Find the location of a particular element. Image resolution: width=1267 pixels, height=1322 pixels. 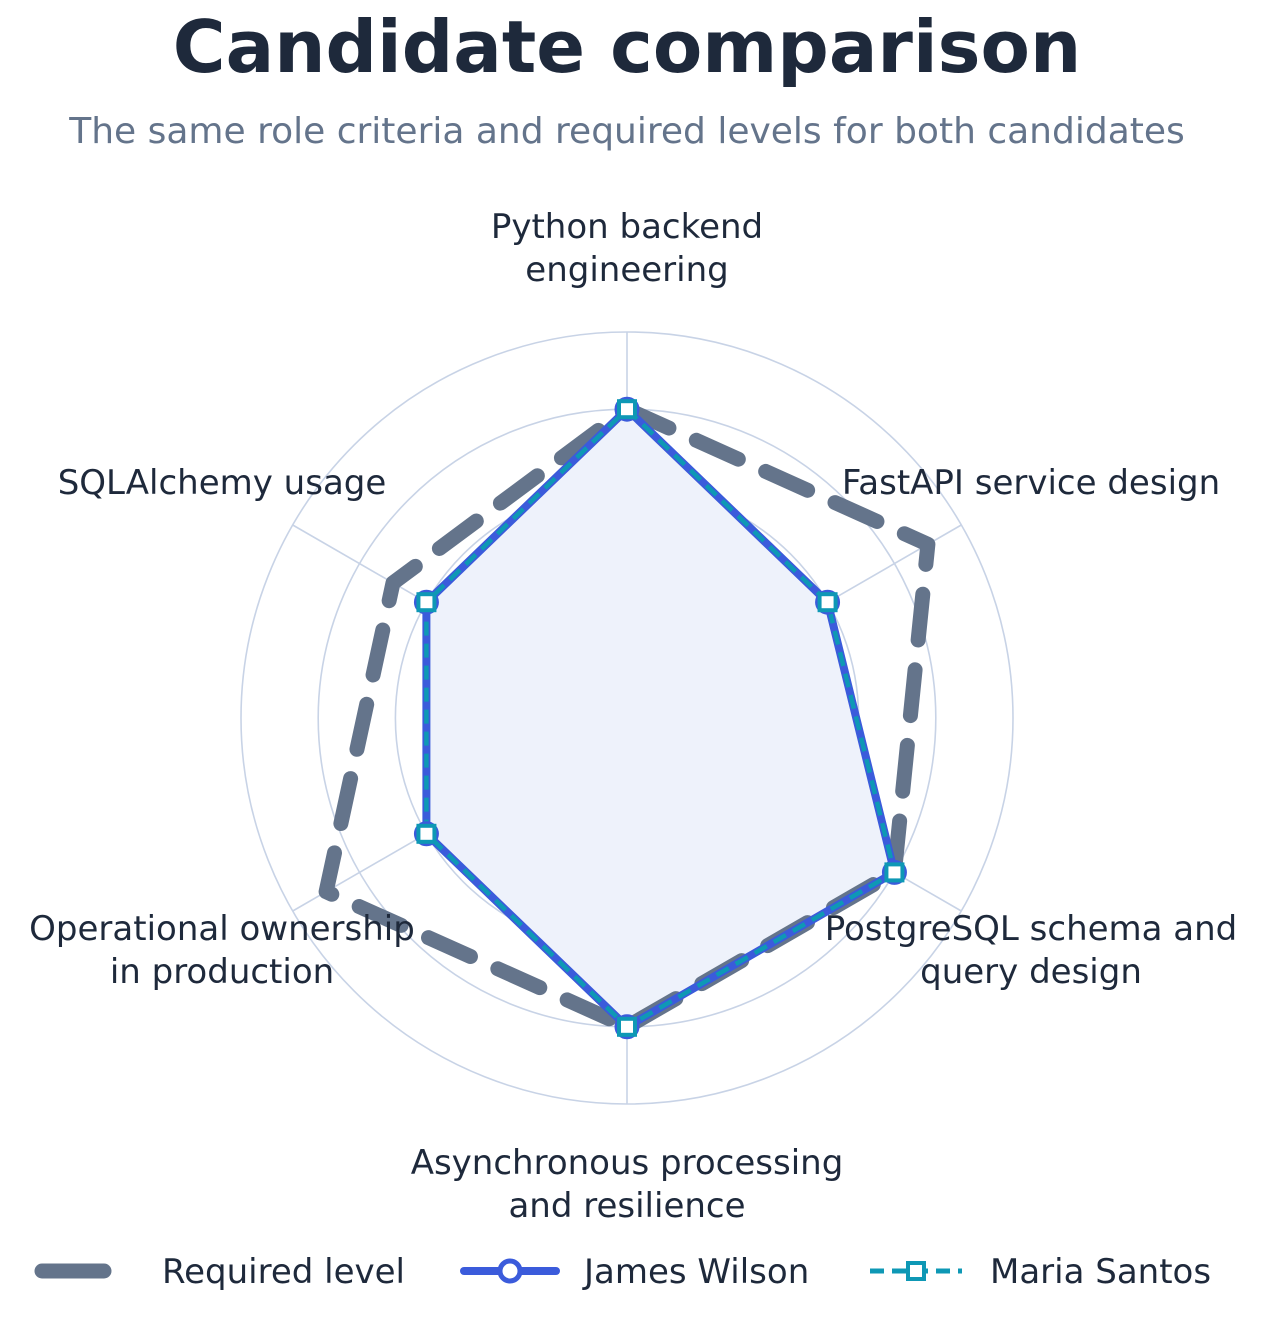

axis-label-line: SQLAlchemy usage is located at coordinates (222, 483).